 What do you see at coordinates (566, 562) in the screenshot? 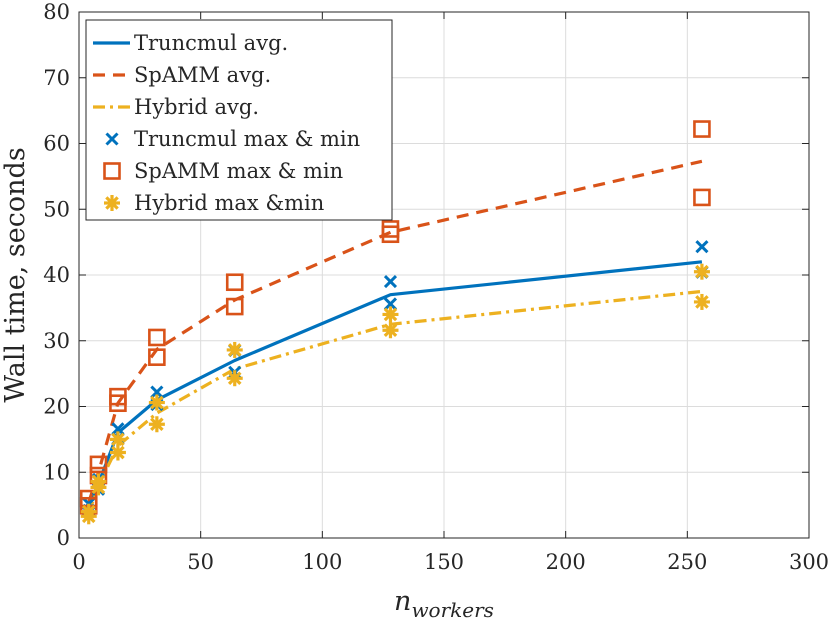
I see `x-tick-label: 200` at bounding box center [566, 562].